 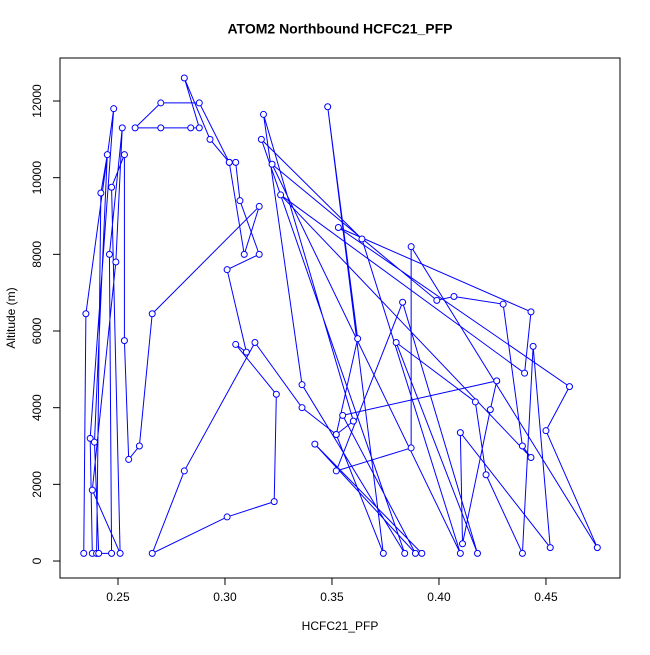 What do you see at coordinates (37, 178) in the screenshot?
I see `y-tick-label: 10000` at bounding box center [37, 178].